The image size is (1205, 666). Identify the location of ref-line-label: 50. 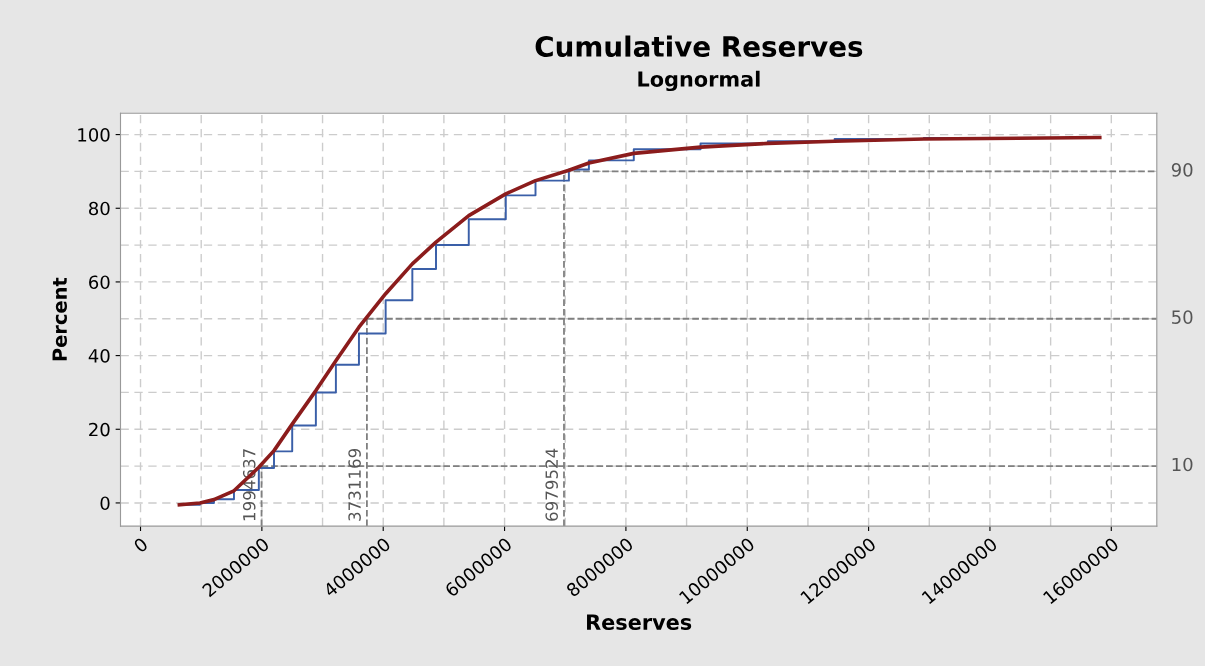
(1182, 317).